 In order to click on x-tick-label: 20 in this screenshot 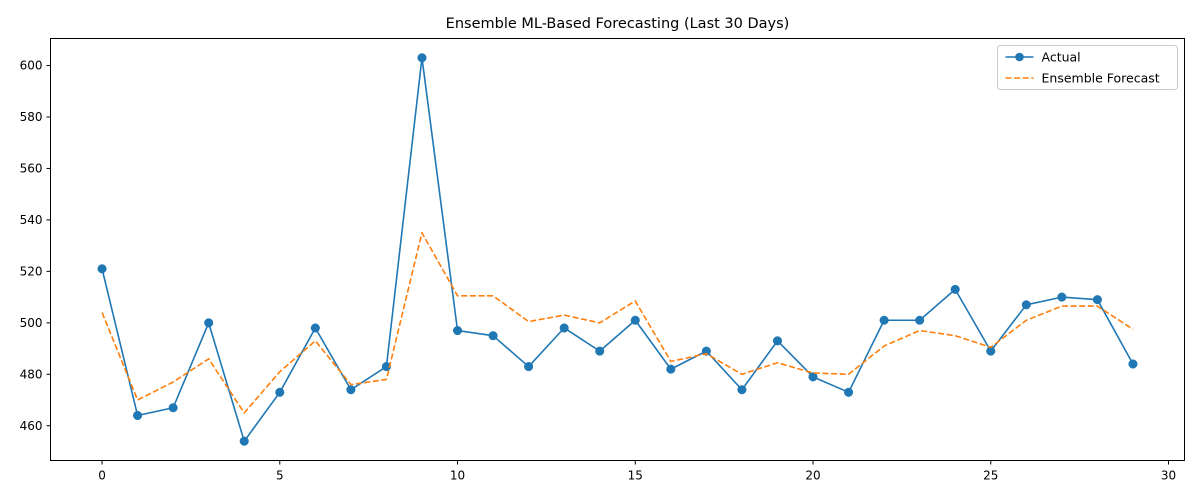, I will do `click(812, 476)`.